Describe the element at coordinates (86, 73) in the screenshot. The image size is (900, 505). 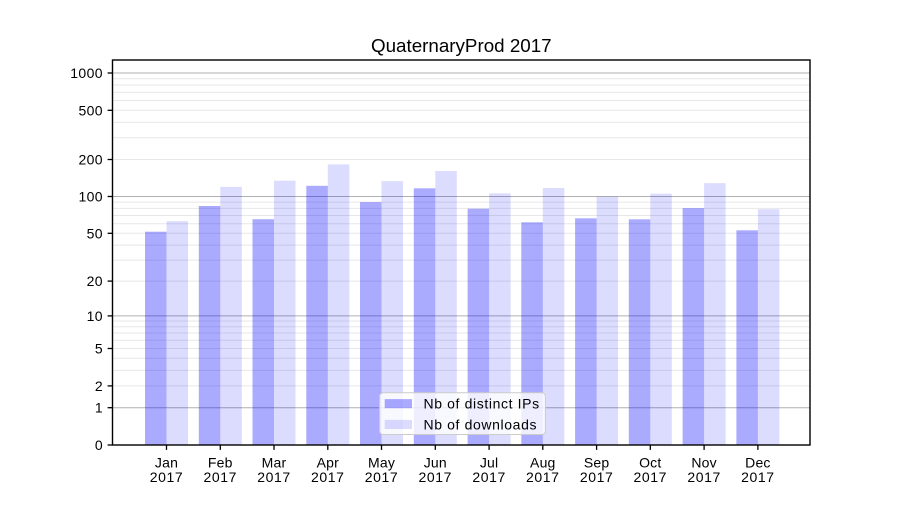
I see `svg-text: 1000` at that location.